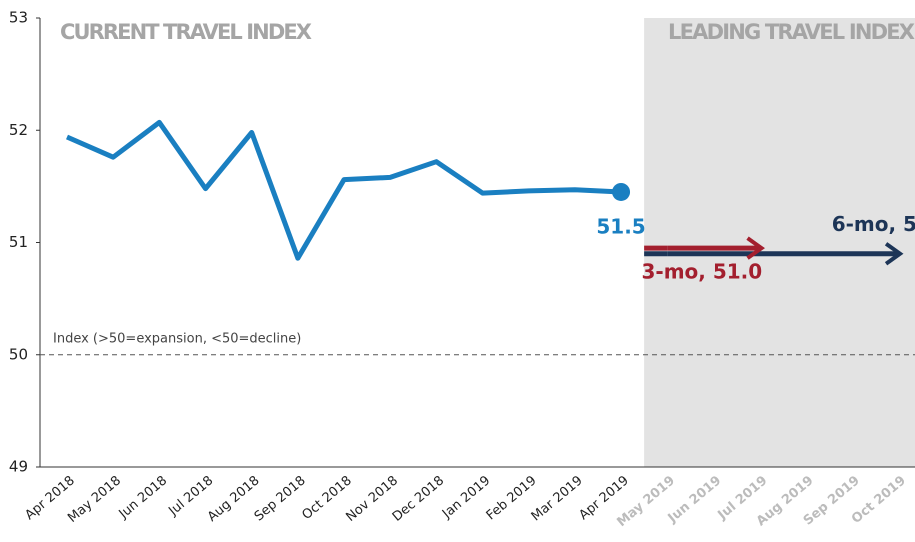 Image resolution: width=915 pixels, height=542 pixels. Describe the element at coordinates (18, 467) in the screenshot. I see `y-tick-label: 49` at that location.